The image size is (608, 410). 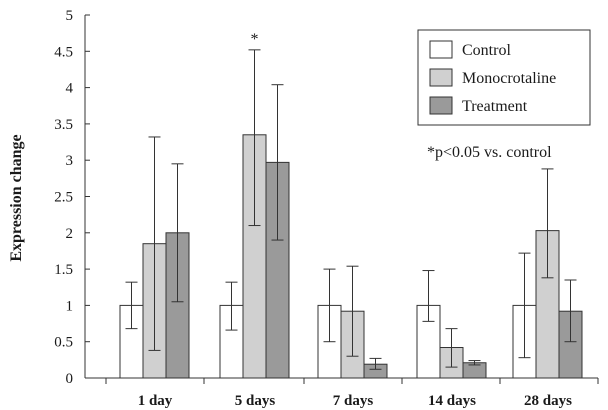 What do you see at coordinates (63, 52) in the screenshot?
I see `y-tick-label: 4.5` at bounding box center [63, 52].